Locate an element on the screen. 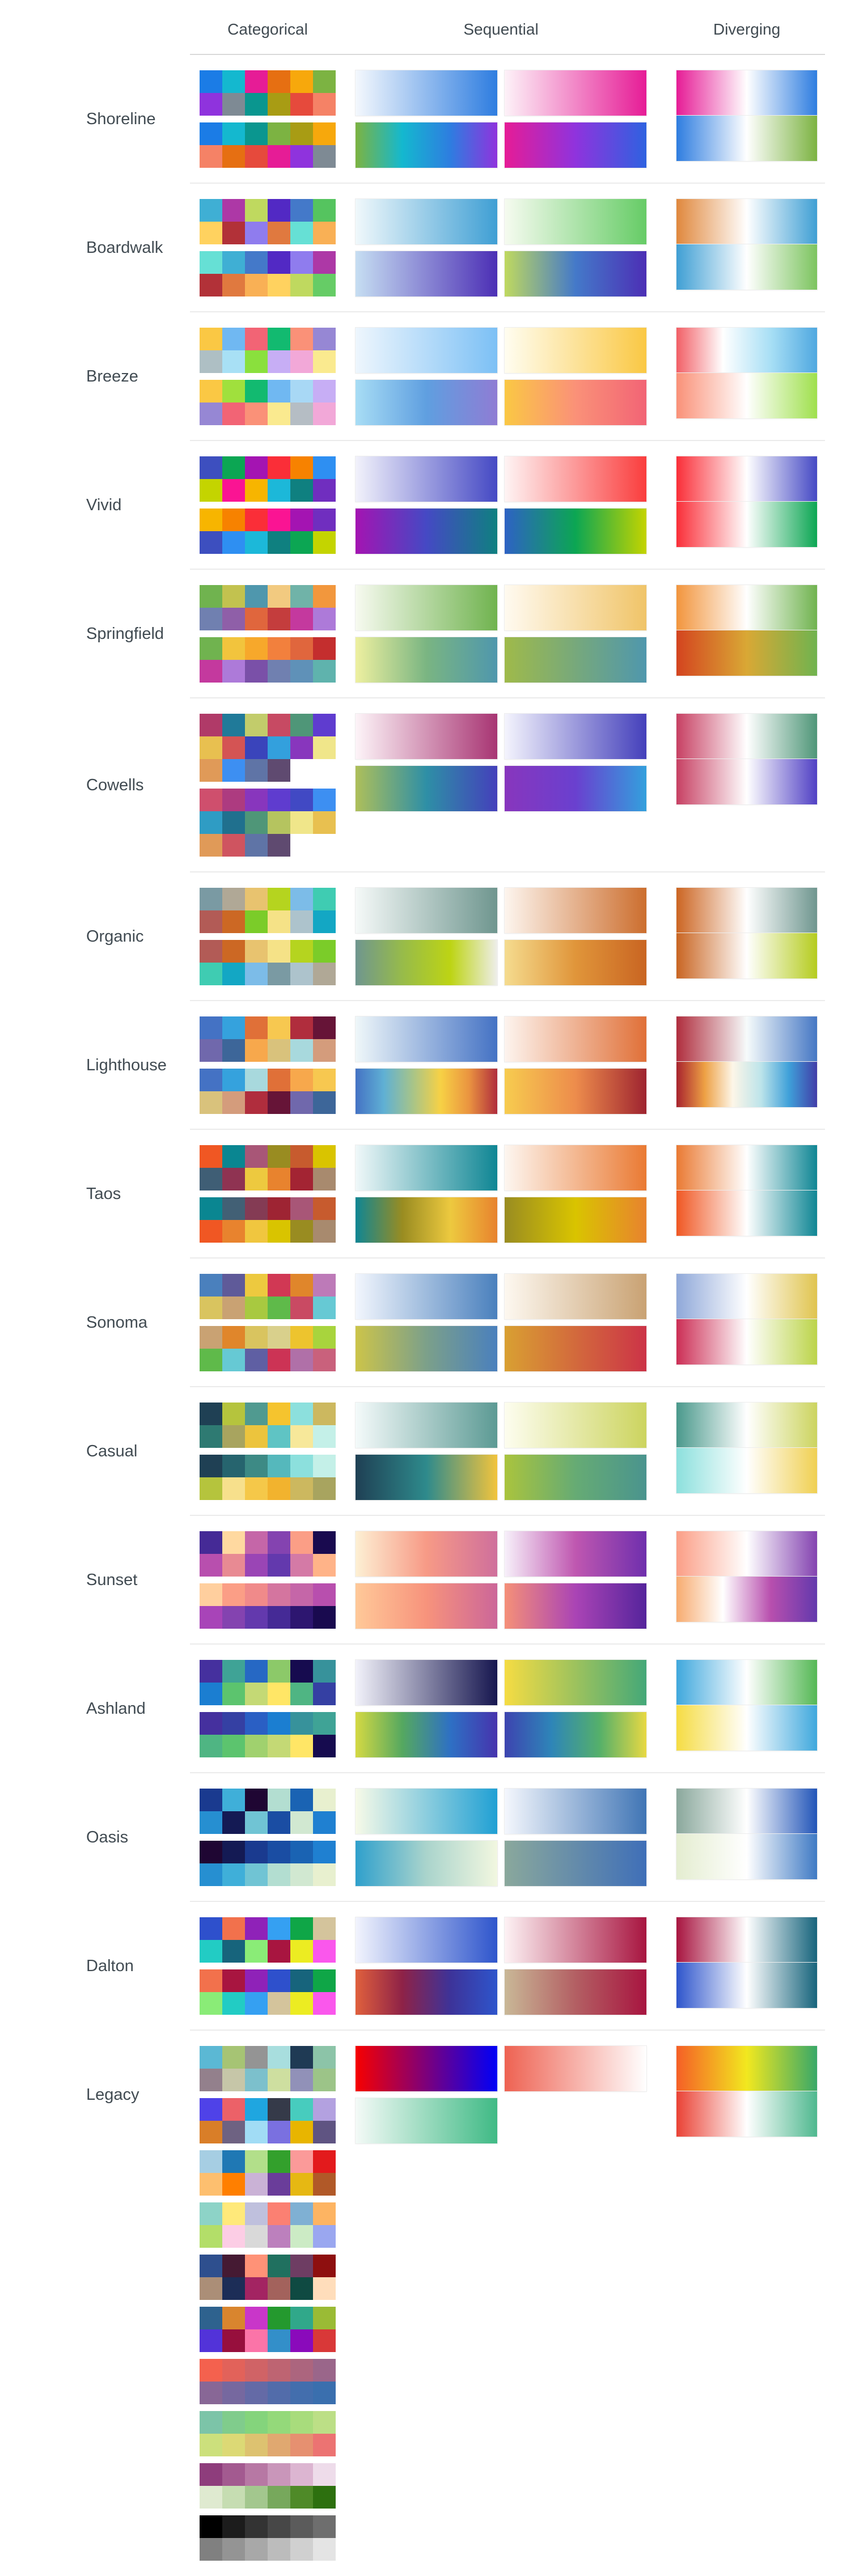 The height and width of the screenshot is (2576, 846). theme-label: Taos is located at coordinates (104, 1193).